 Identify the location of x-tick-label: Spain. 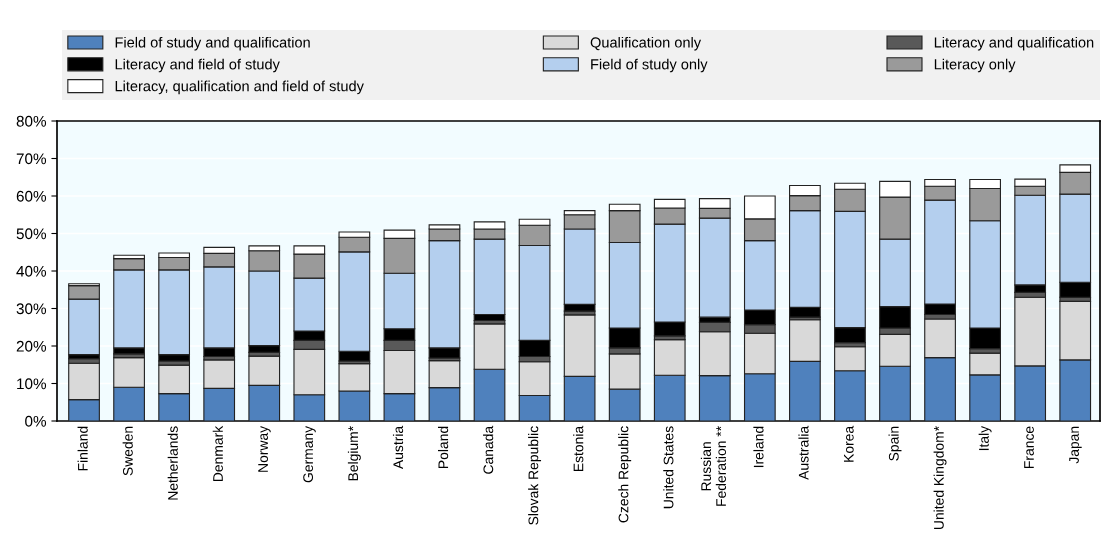
(895, 443).